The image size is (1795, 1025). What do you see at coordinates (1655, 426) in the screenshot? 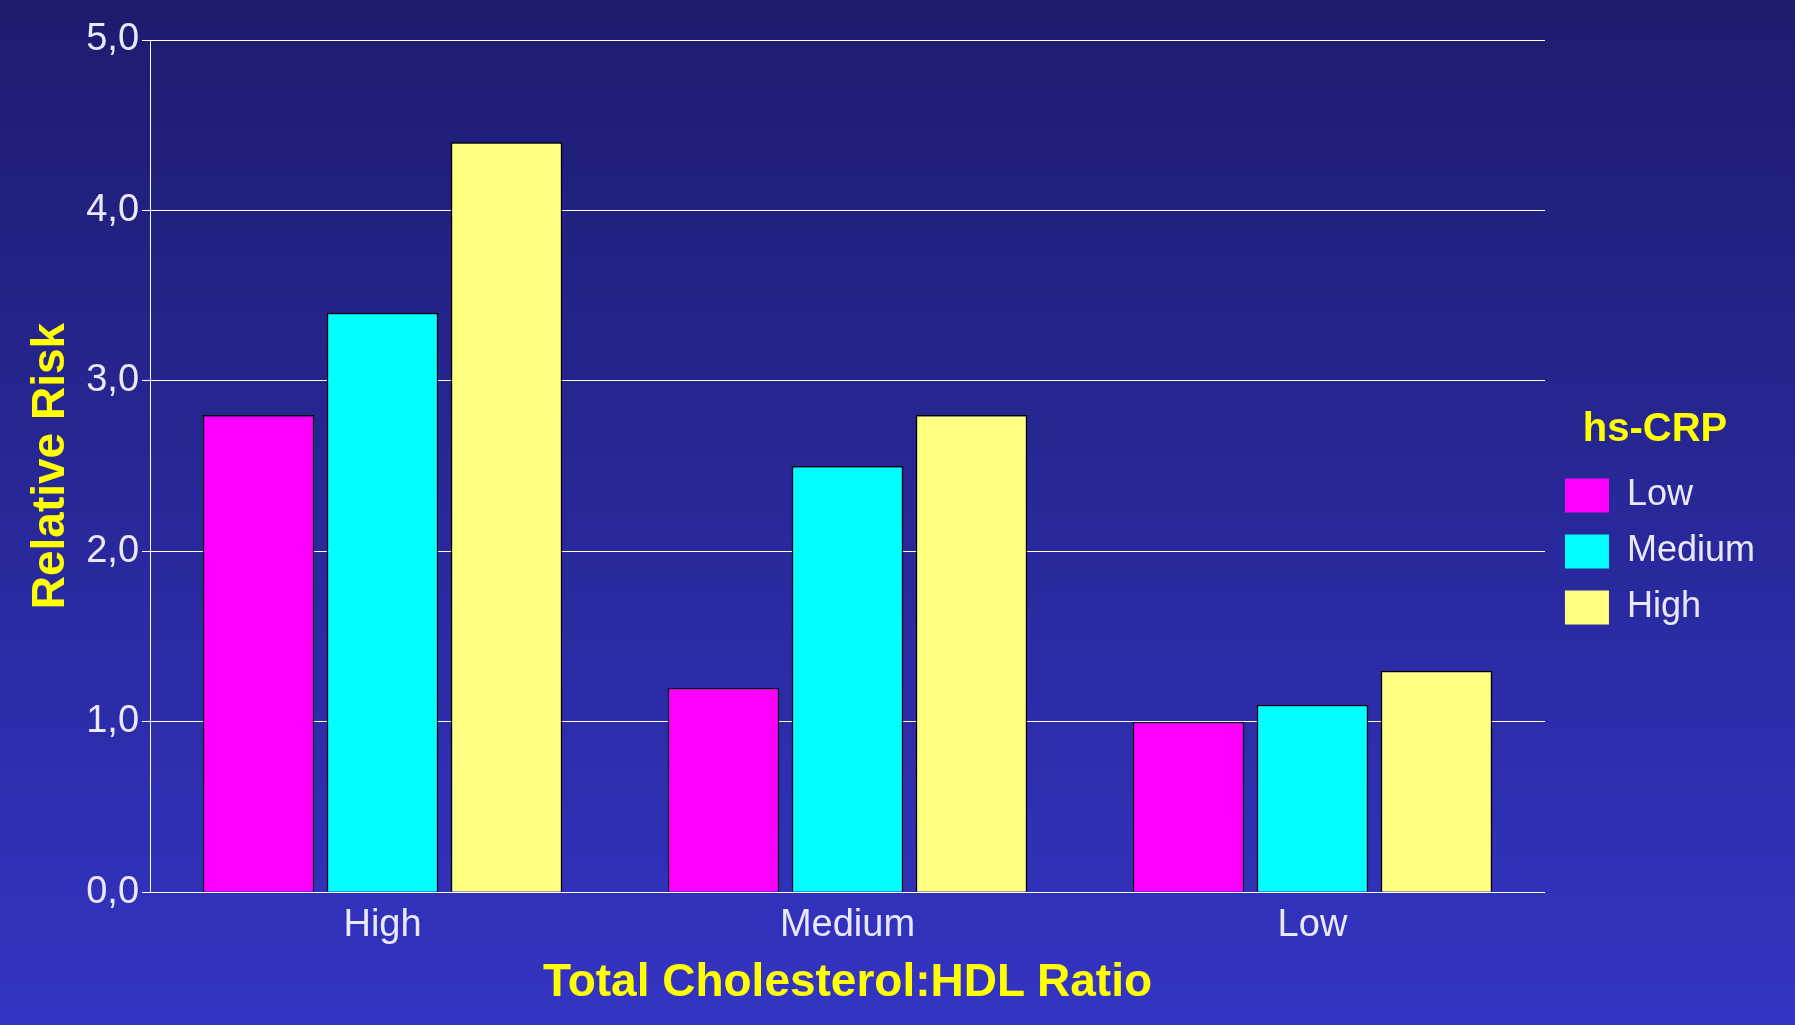
I see `legend-title: hs-CRP` at bounding box center [1655, 426].